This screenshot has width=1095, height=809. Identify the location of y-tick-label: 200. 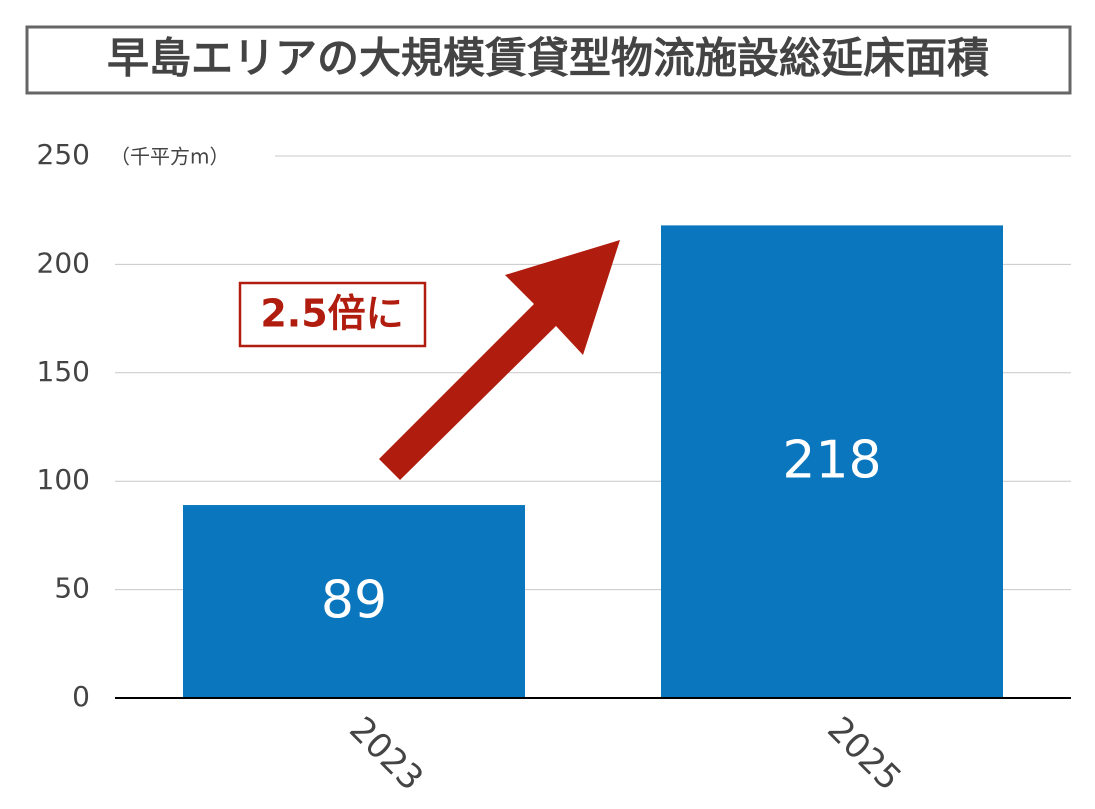
(63, 262).